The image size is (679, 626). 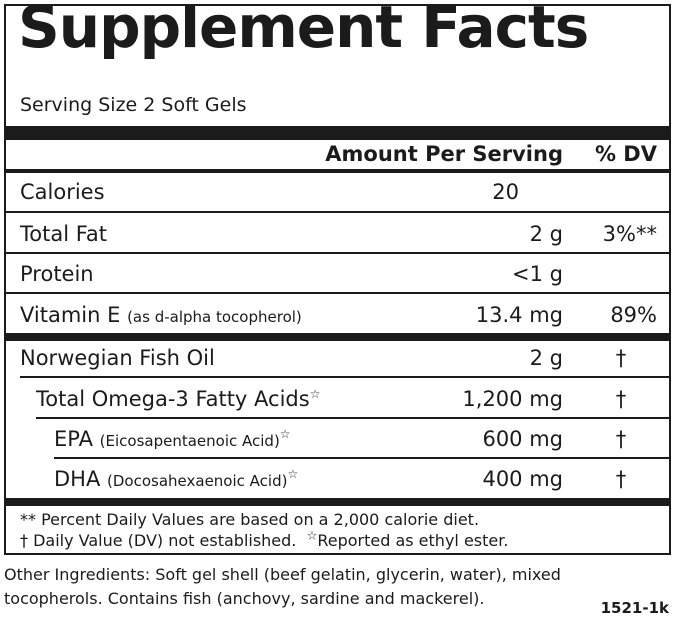 What do you see at coordinates (629, 234) in the screenshot?
I see `nutrient-dv-total-fat: 3%**` at bounding box center [629, 234].